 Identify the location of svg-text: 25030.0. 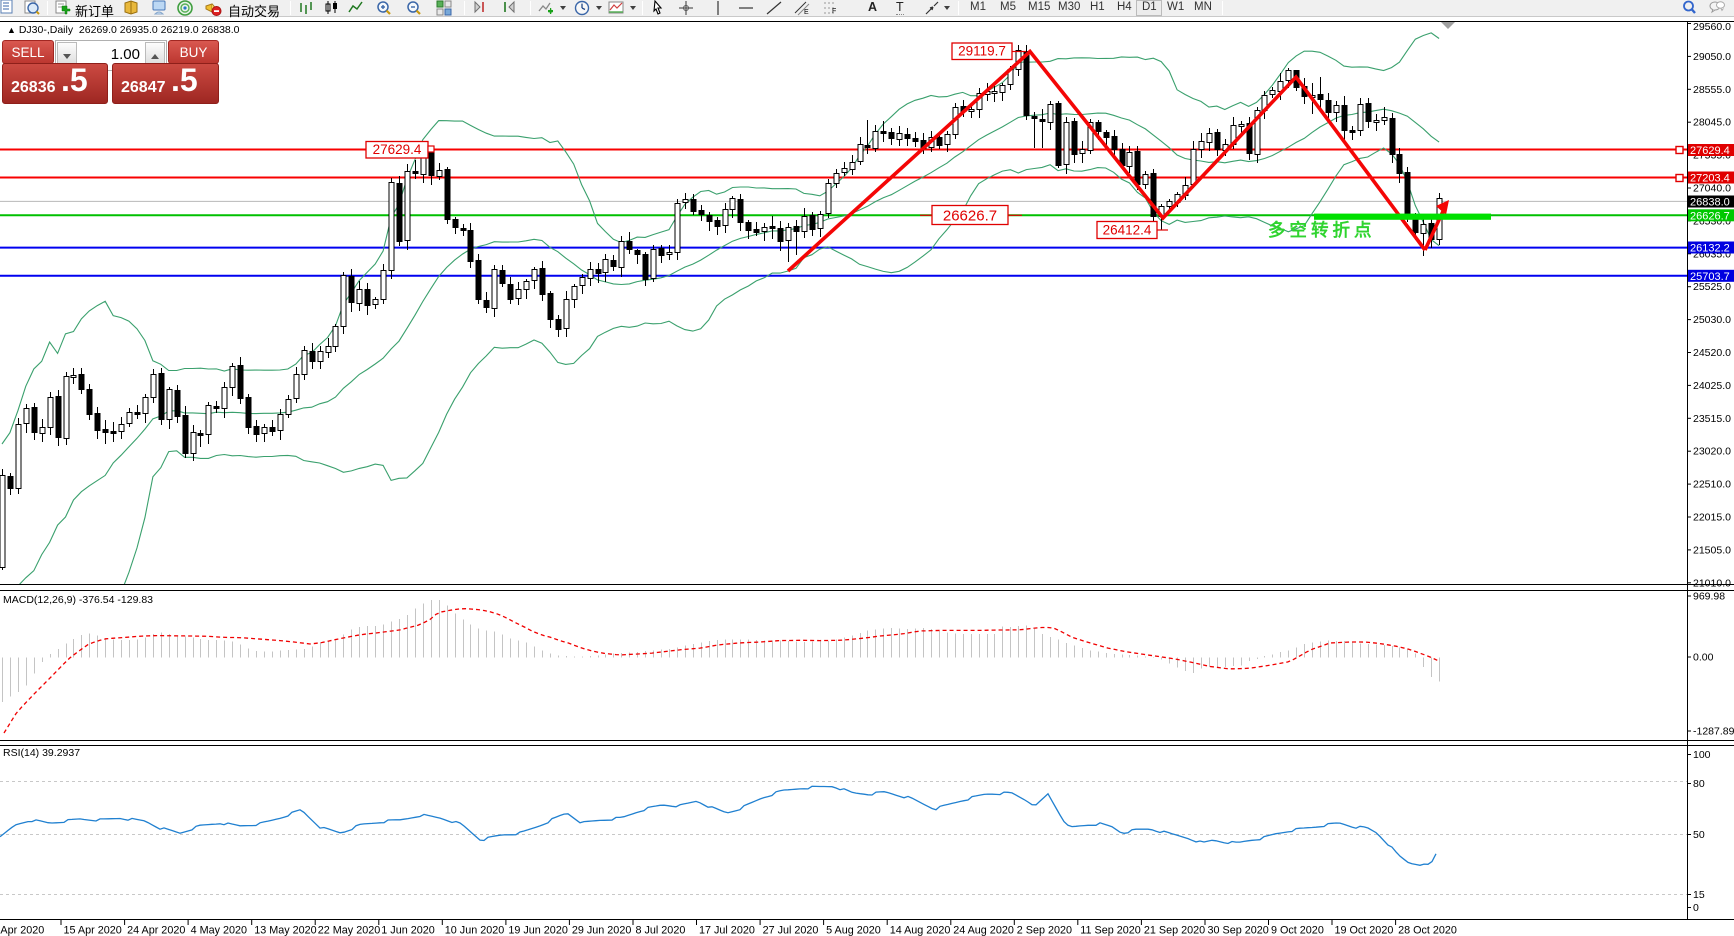
(1712, 320).